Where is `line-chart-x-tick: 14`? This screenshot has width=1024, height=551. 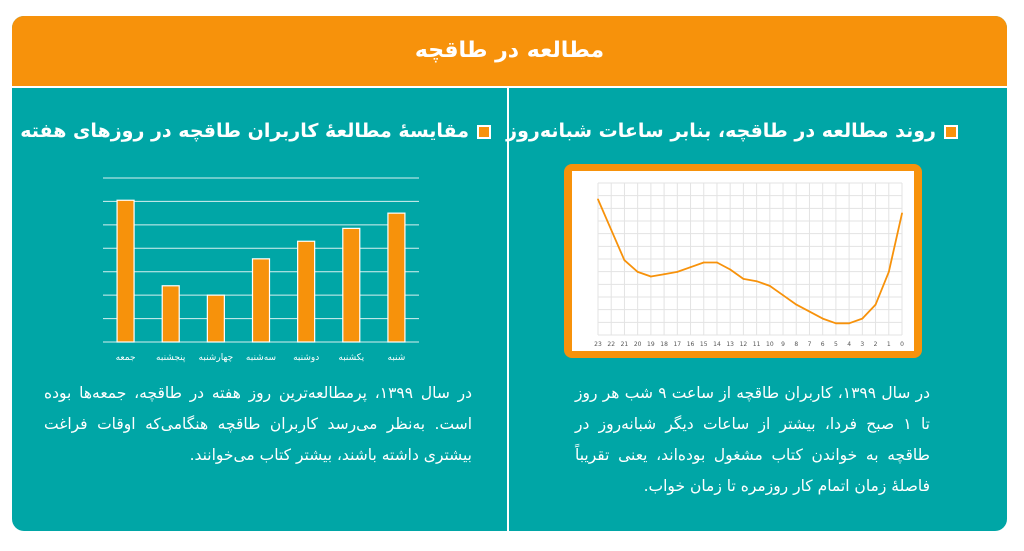
line-chart-x-tick: 14 is located at coordinates (717, 344).